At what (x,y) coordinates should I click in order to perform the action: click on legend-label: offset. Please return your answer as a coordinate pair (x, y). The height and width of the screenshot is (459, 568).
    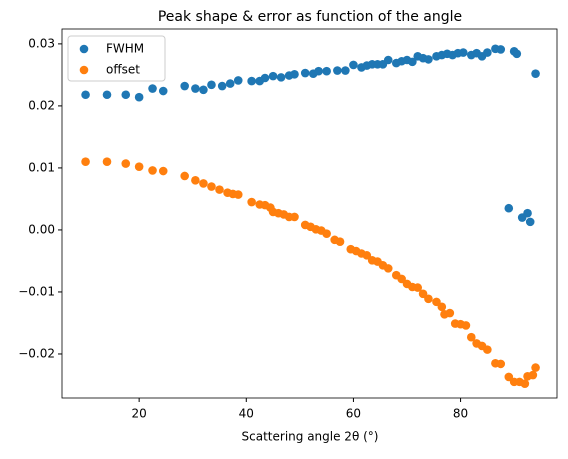
    Looking at the image, I should click on (123, 70).